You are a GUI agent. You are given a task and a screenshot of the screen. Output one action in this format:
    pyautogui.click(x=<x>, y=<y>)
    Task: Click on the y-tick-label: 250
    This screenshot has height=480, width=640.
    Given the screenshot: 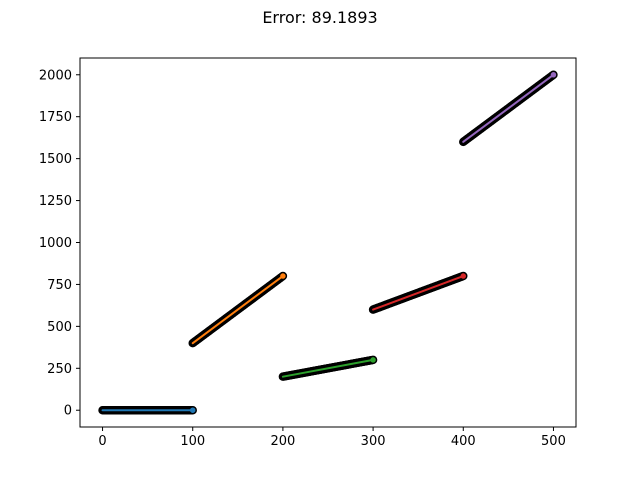 What is the action you would take?
    pyautogui.click(x=59, y=369)
    